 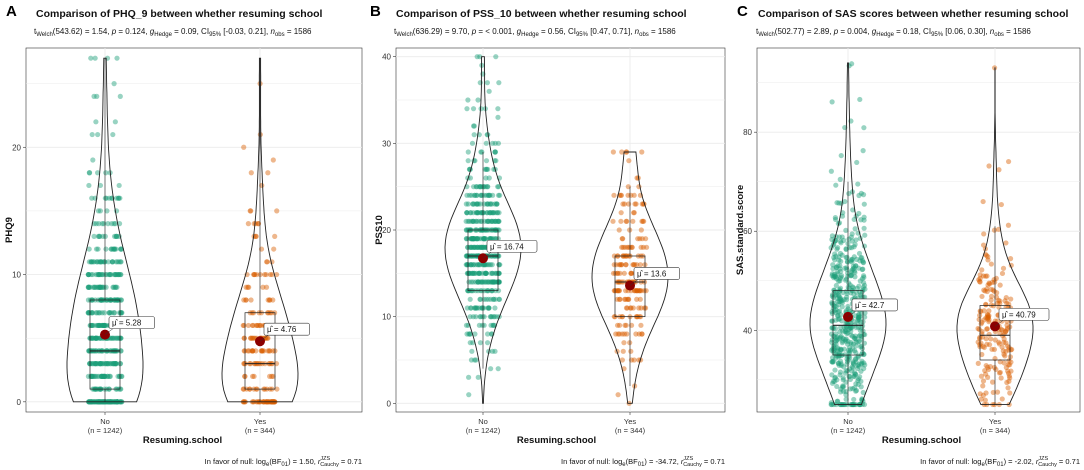 I want to click on subtitle-t: t, so click(x=757, y=31).